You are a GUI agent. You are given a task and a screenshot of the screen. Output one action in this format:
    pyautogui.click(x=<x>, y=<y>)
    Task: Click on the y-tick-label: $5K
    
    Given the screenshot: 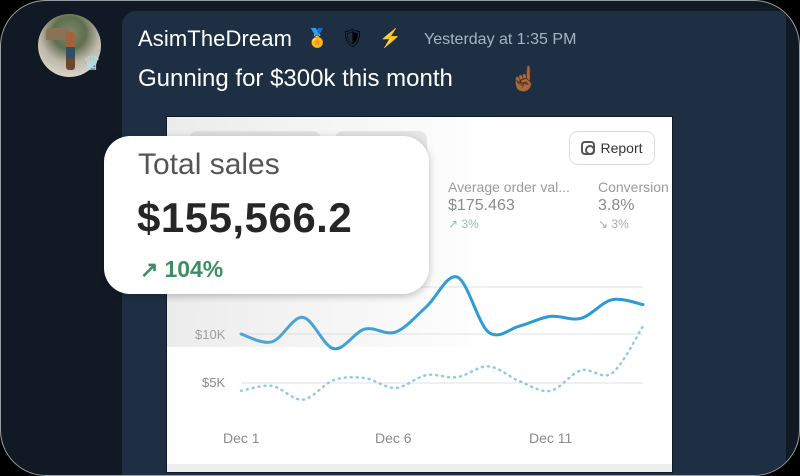 What is the action you would take?
    pyautogui.click(x=214, y=382)
    